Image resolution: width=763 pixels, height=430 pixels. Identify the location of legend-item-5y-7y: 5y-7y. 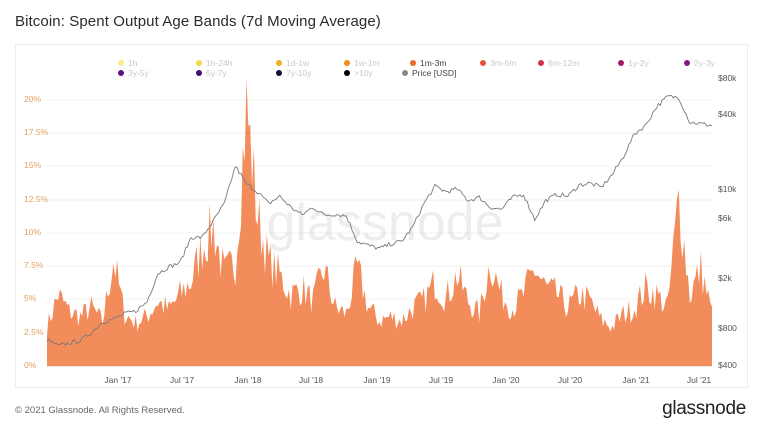
(211, 73).